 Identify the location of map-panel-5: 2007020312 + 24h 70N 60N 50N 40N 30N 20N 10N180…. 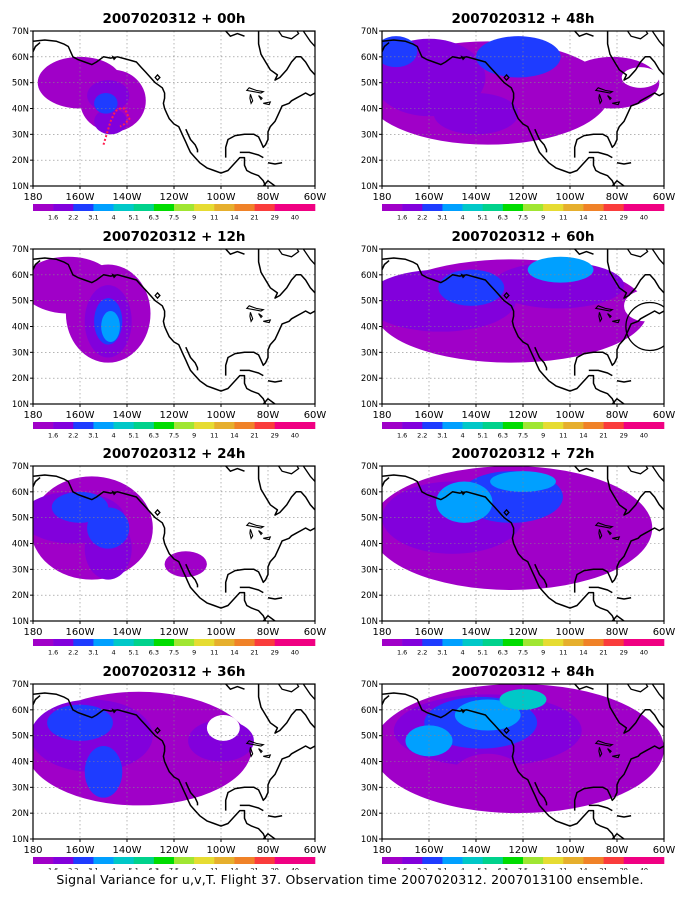
(169, 551).